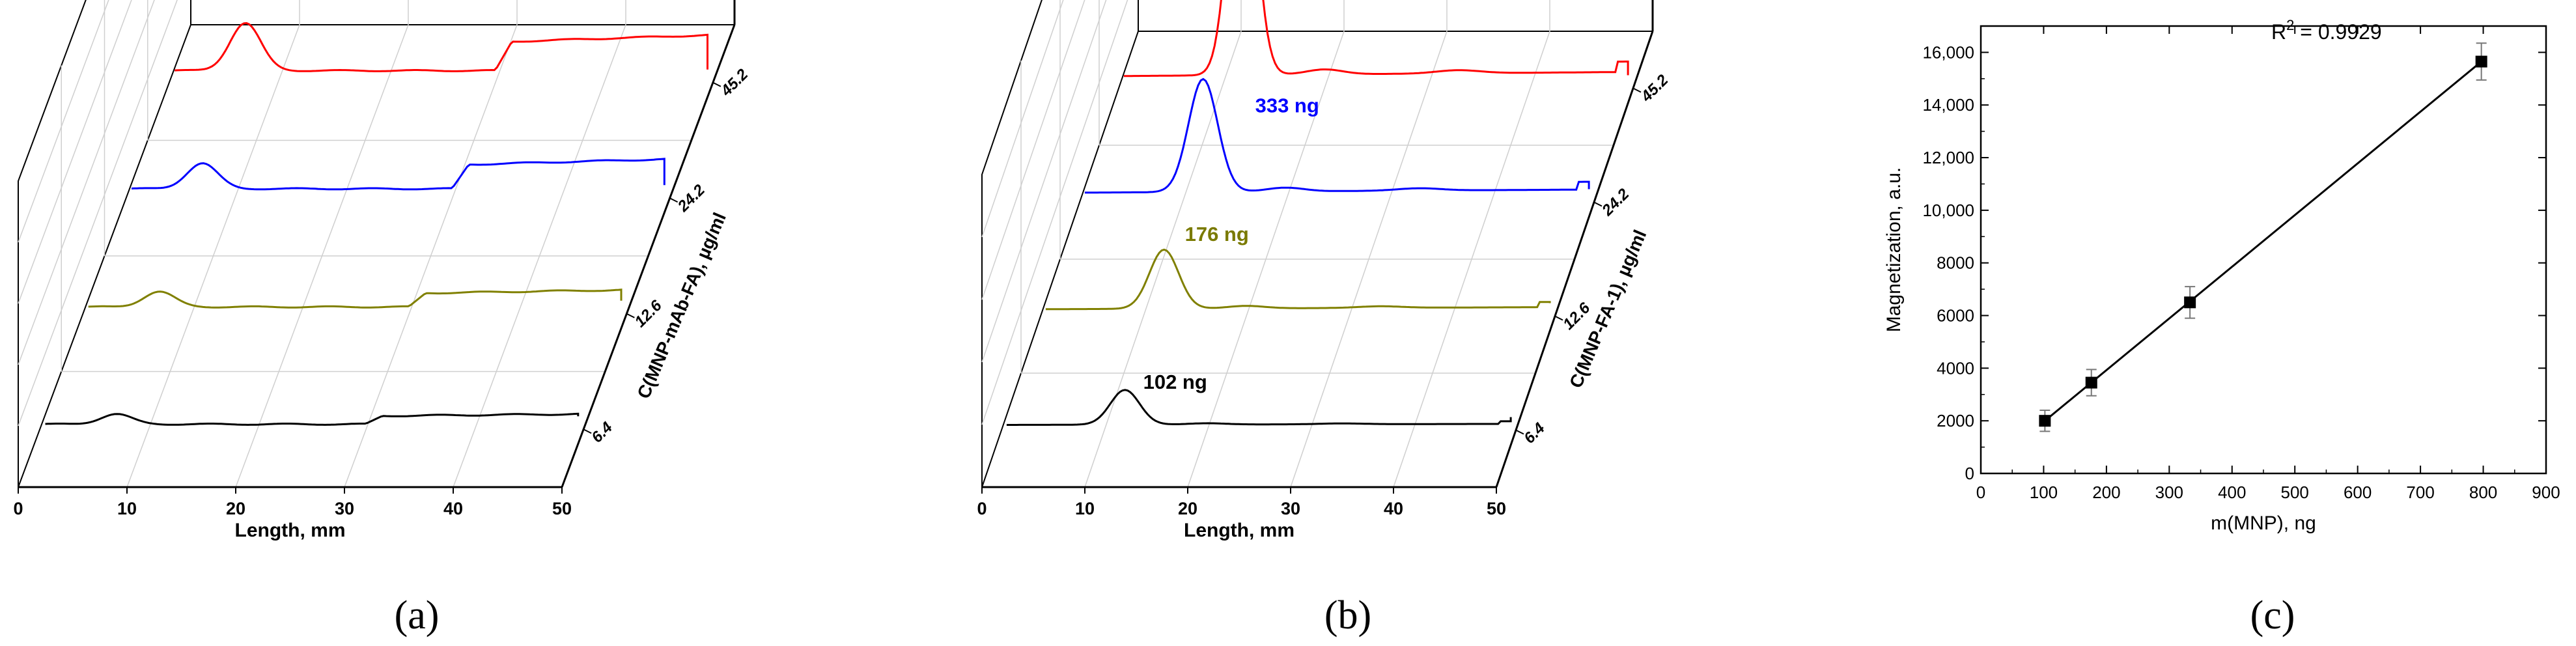  Describe the element at coordinates (1948, 105) in the screenshot. I see `y-tick-label: 14,000` at that location.